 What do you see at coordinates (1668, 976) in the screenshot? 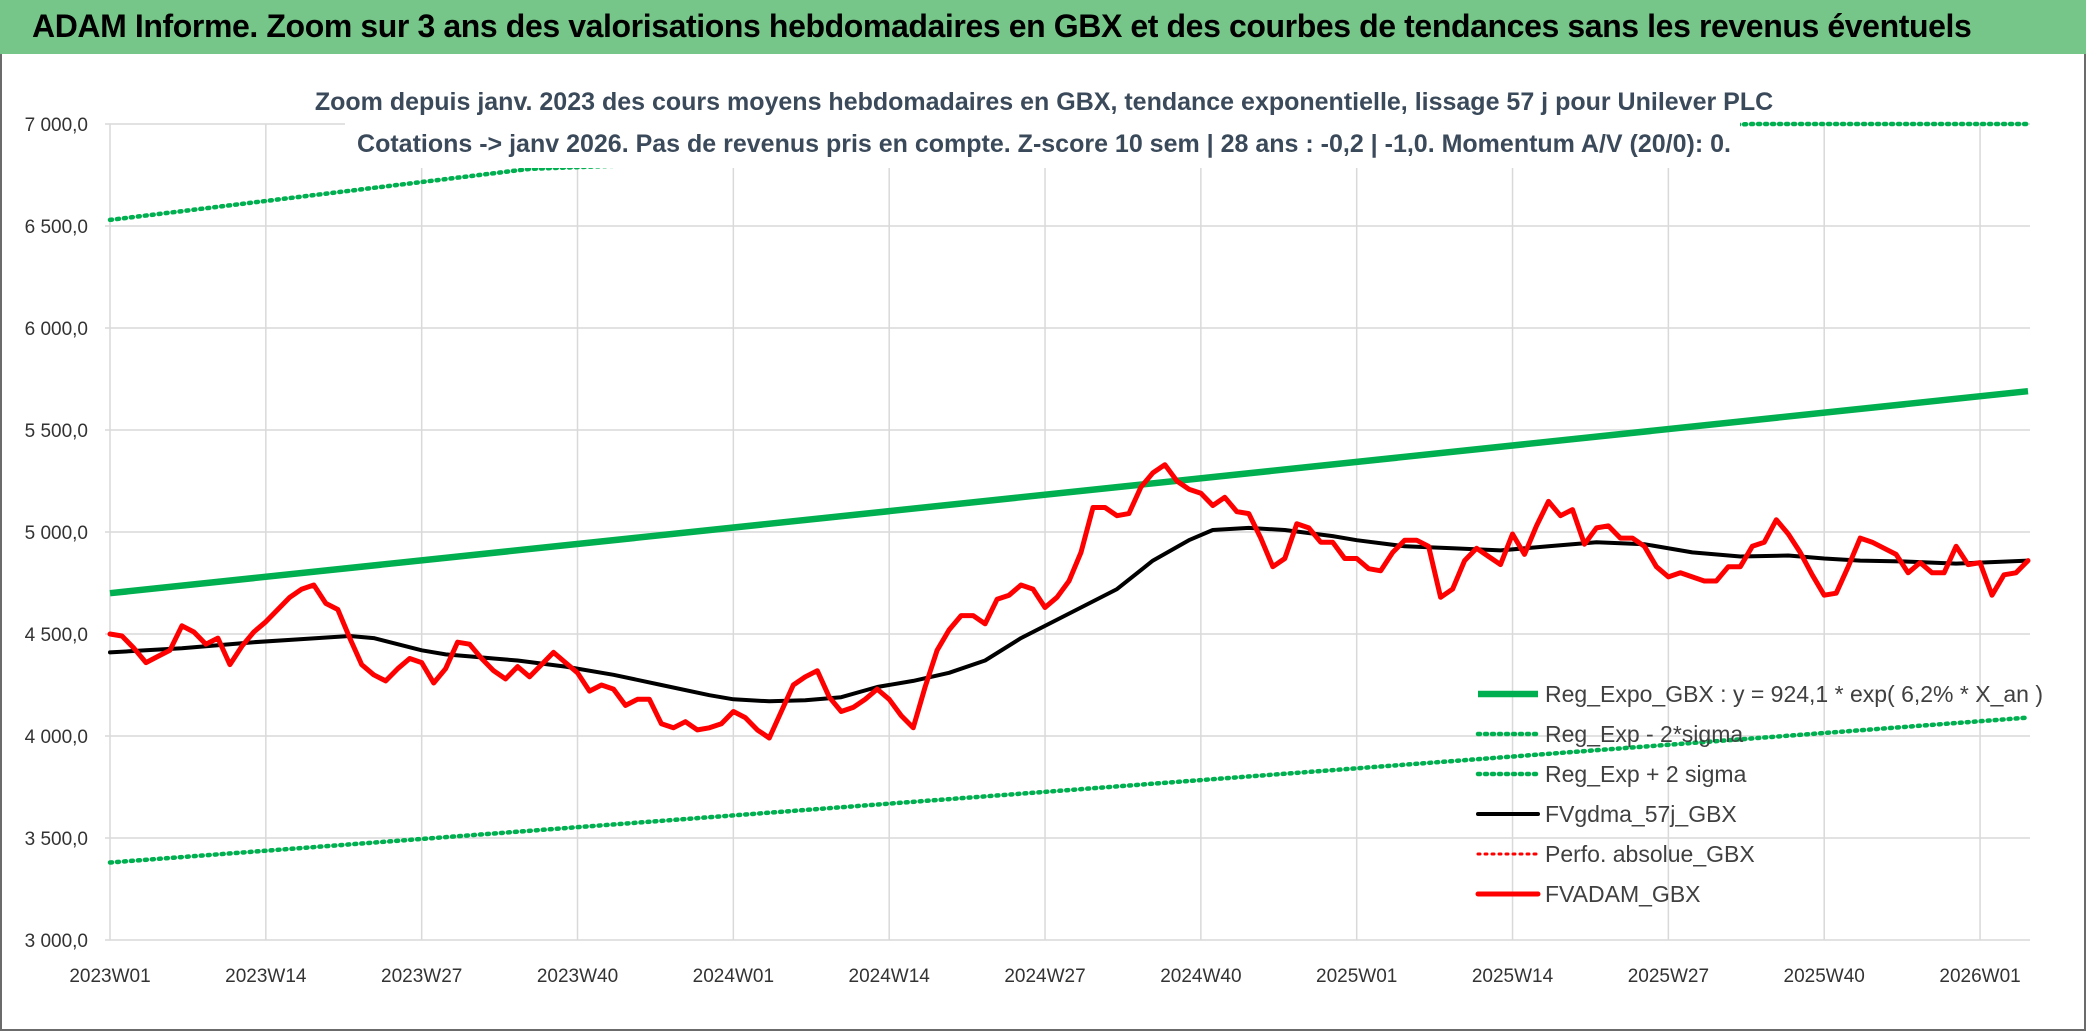
I see `x-tick-label: 2025W27` at bounding box center [1668, 976].